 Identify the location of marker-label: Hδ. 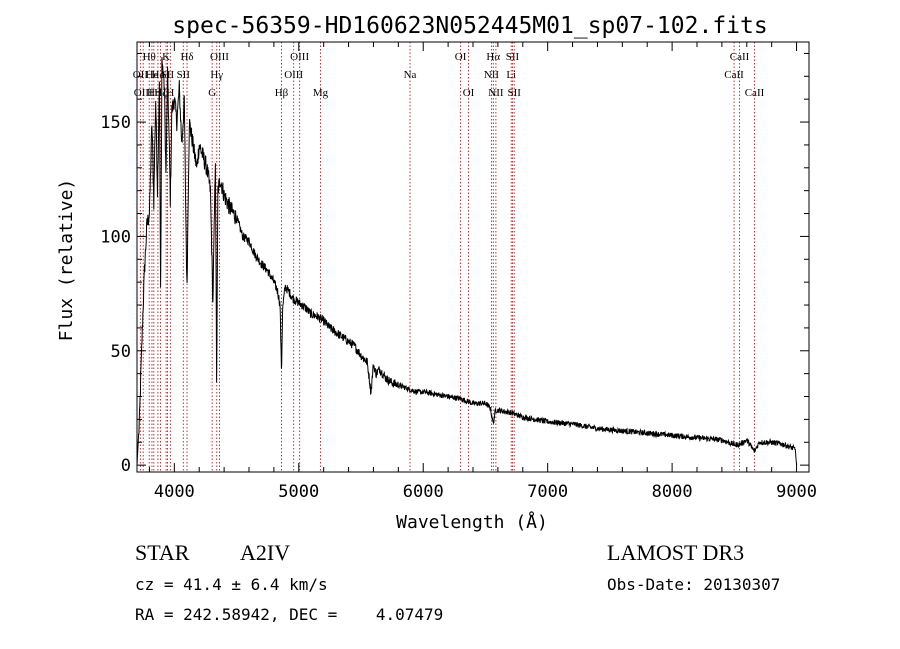
(186, 57).